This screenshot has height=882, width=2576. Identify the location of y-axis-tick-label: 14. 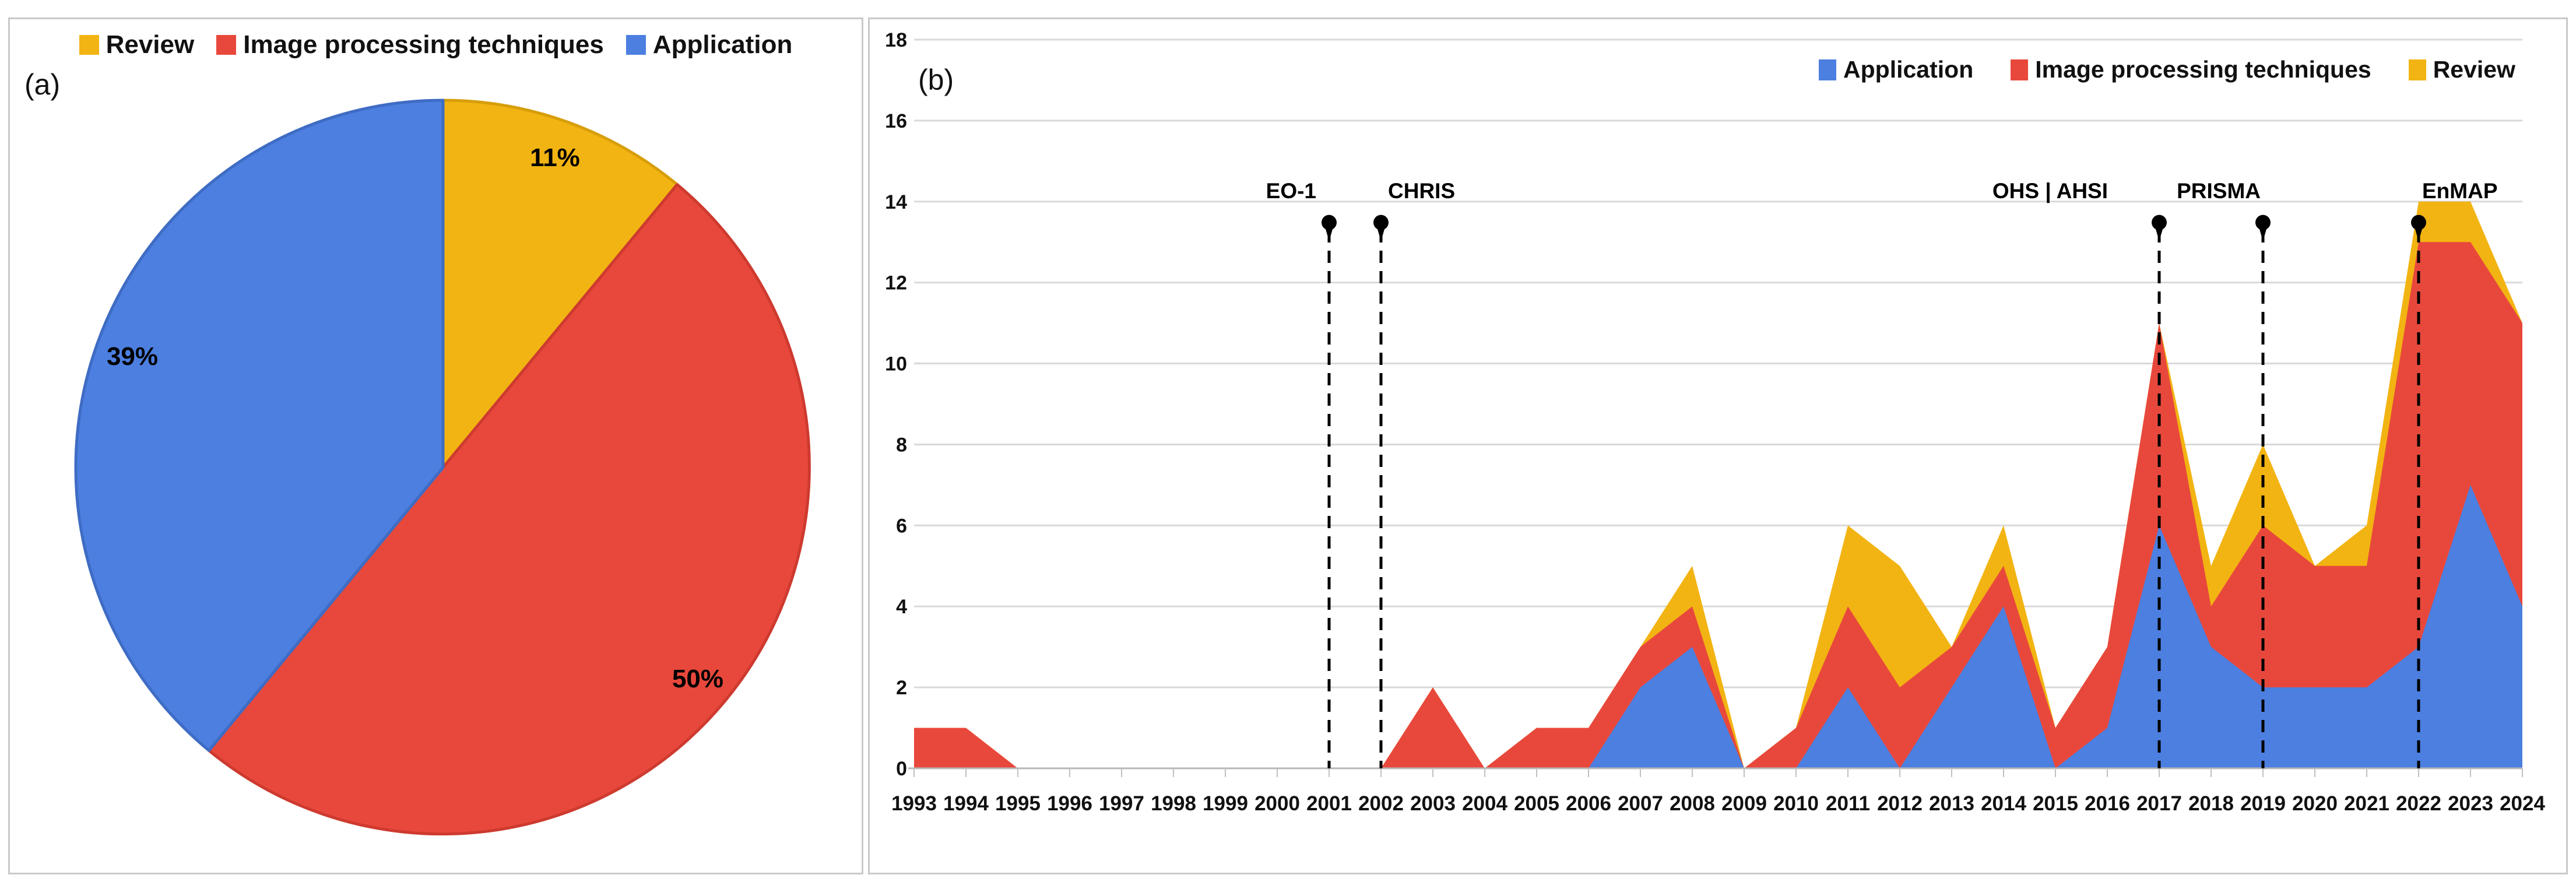
(896, 202).